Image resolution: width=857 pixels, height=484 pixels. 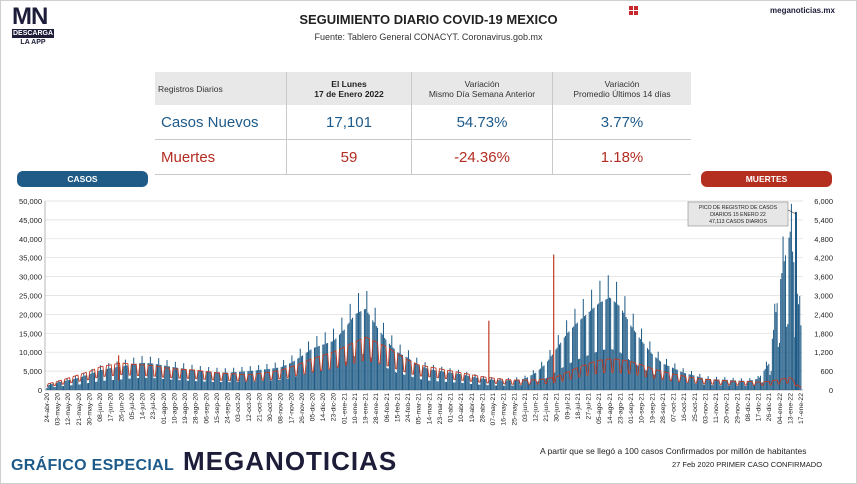 What do you see at coordinates (769, 407) in the screenshot?
I see `x-tick-label: 26-dic-21` at bounding box center [769, 407].